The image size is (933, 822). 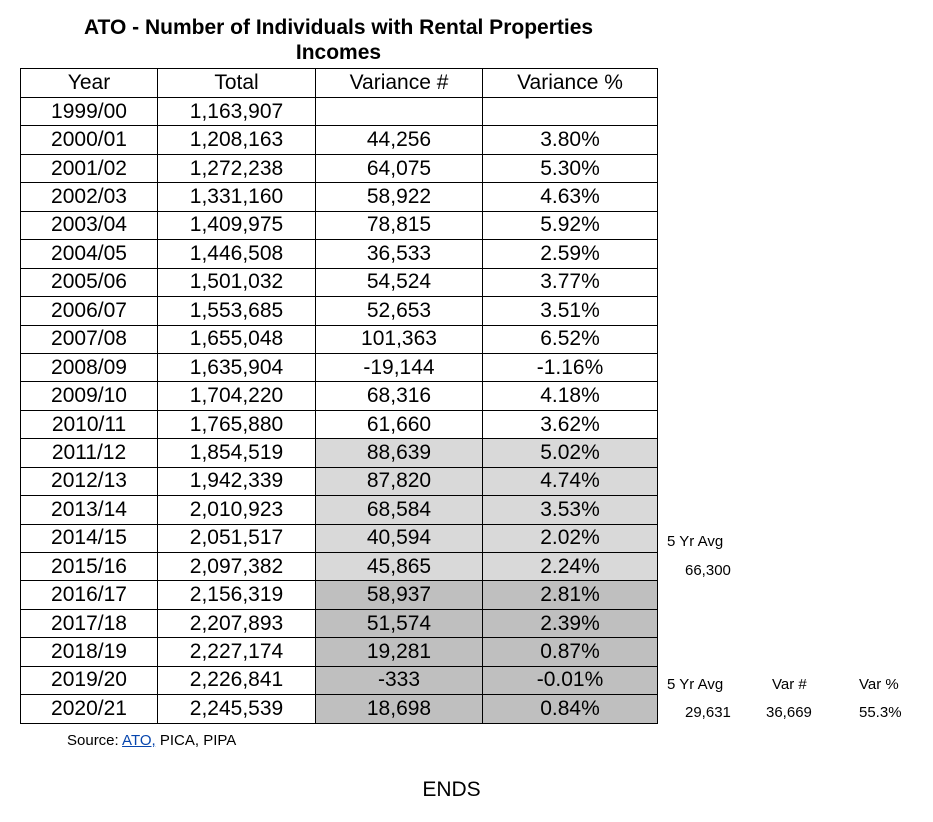 I want to click on note-value: 36,669, so click(x=789, y=712).